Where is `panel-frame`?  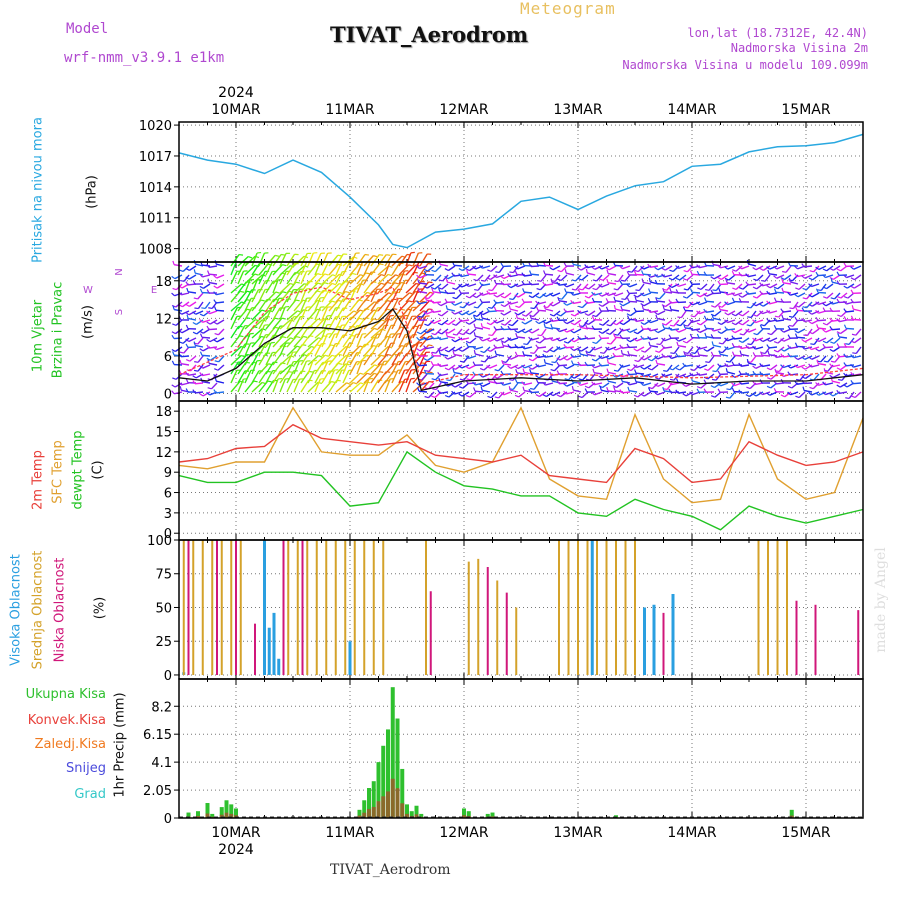 panel-frame is located at coordinates (521, 609).